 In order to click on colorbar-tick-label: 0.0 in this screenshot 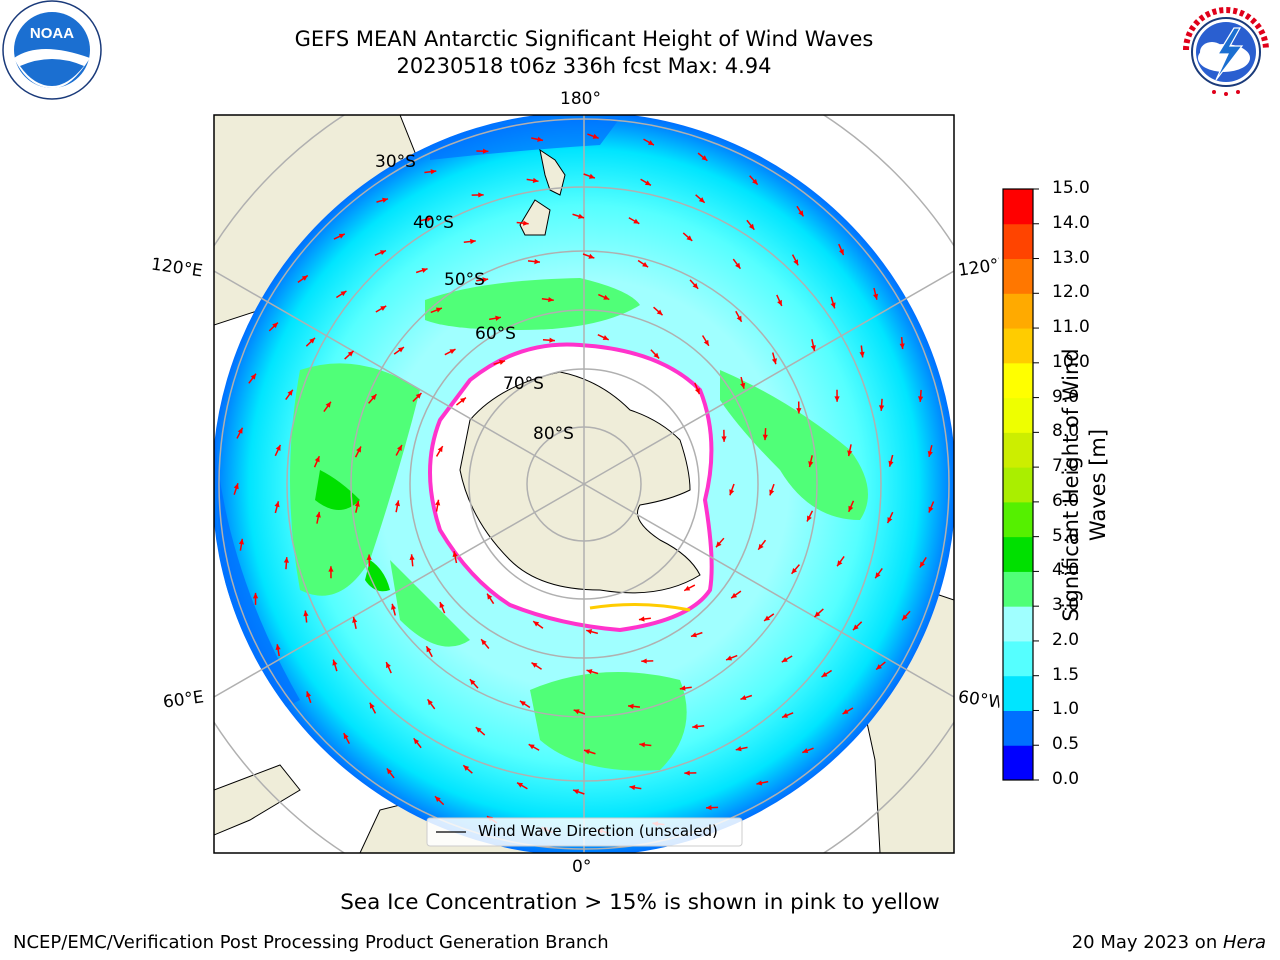, I will do `click(1066, 779)`.